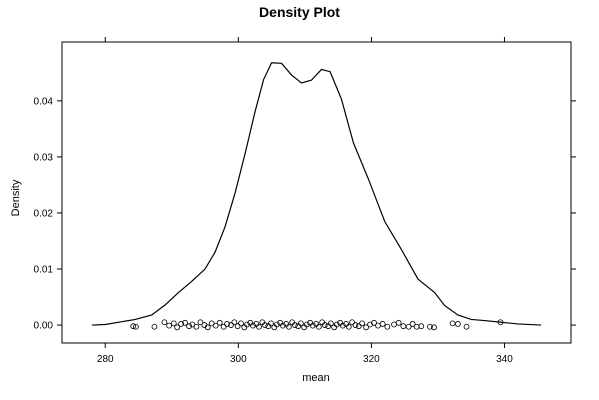 This screenshot has width=599, height=400. What do you see at coordinates (371, 359) in the screenshot?
I see `x-tick-label: 320` at bounding box center [371, 359].